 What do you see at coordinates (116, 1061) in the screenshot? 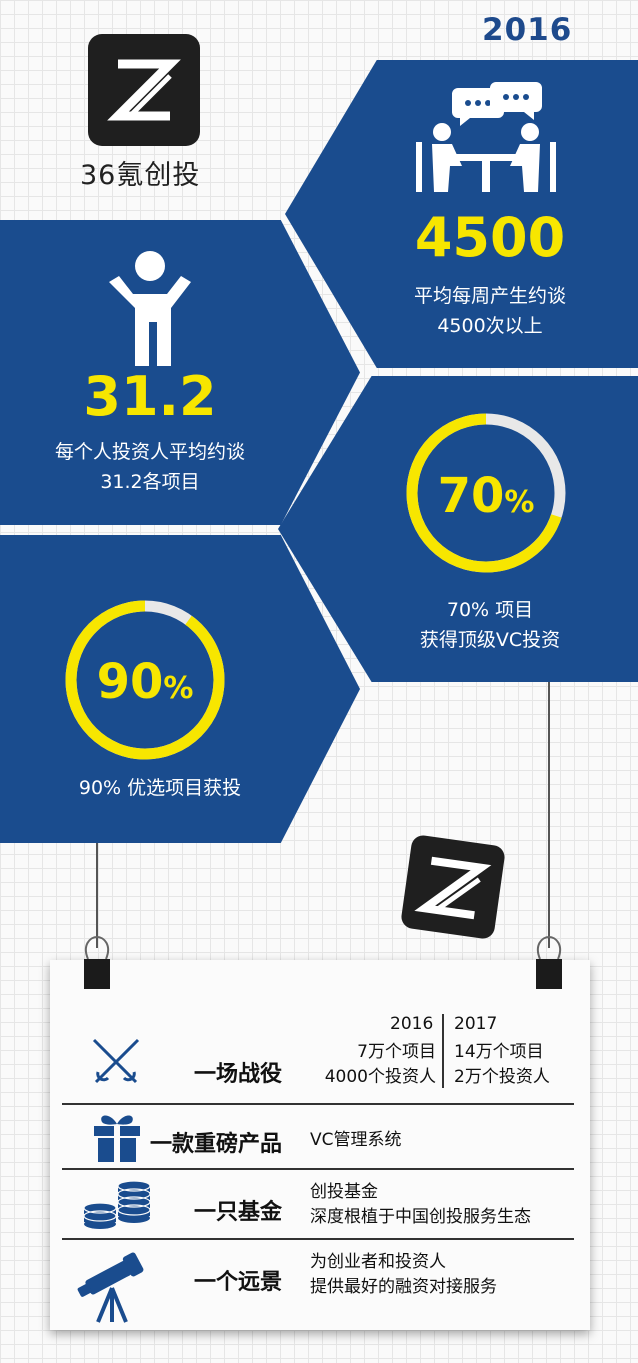
I see `fencing-swords-icon` at bounding box center [116, 1061].